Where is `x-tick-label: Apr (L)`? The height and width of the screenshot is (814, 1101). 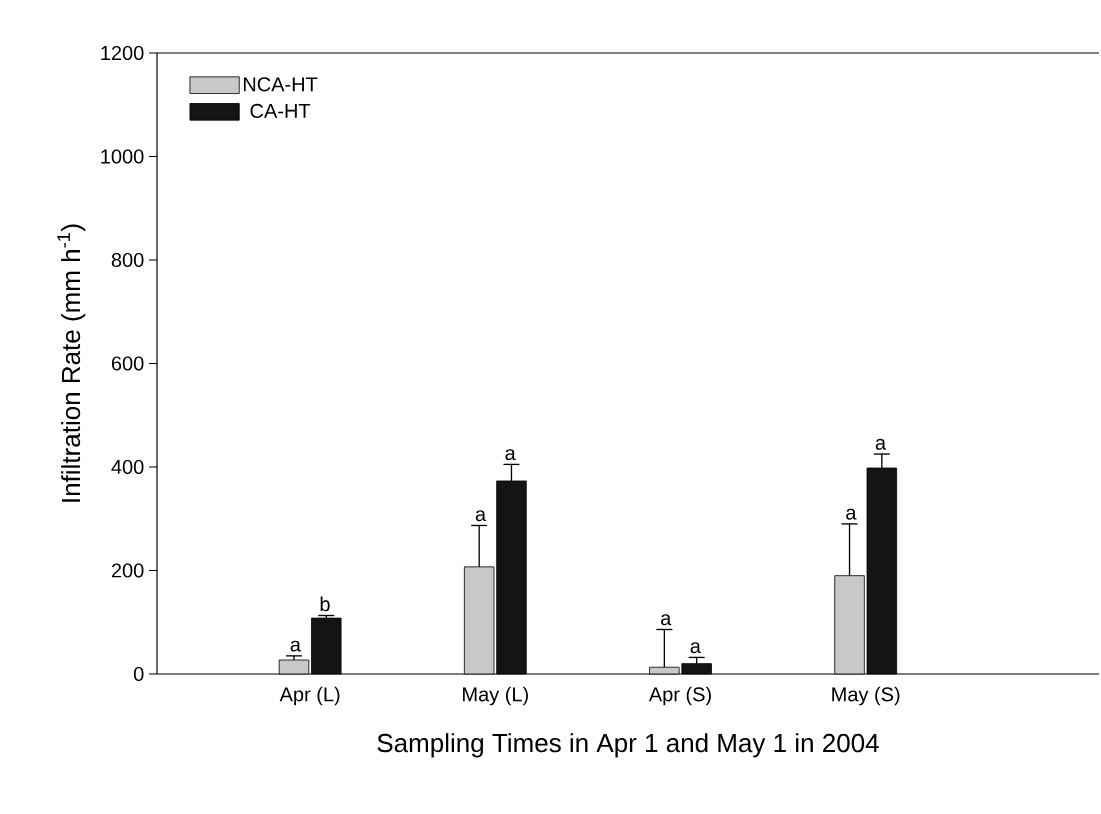 x-tick-label: Apr (L) is located at coordinates (309, 696).